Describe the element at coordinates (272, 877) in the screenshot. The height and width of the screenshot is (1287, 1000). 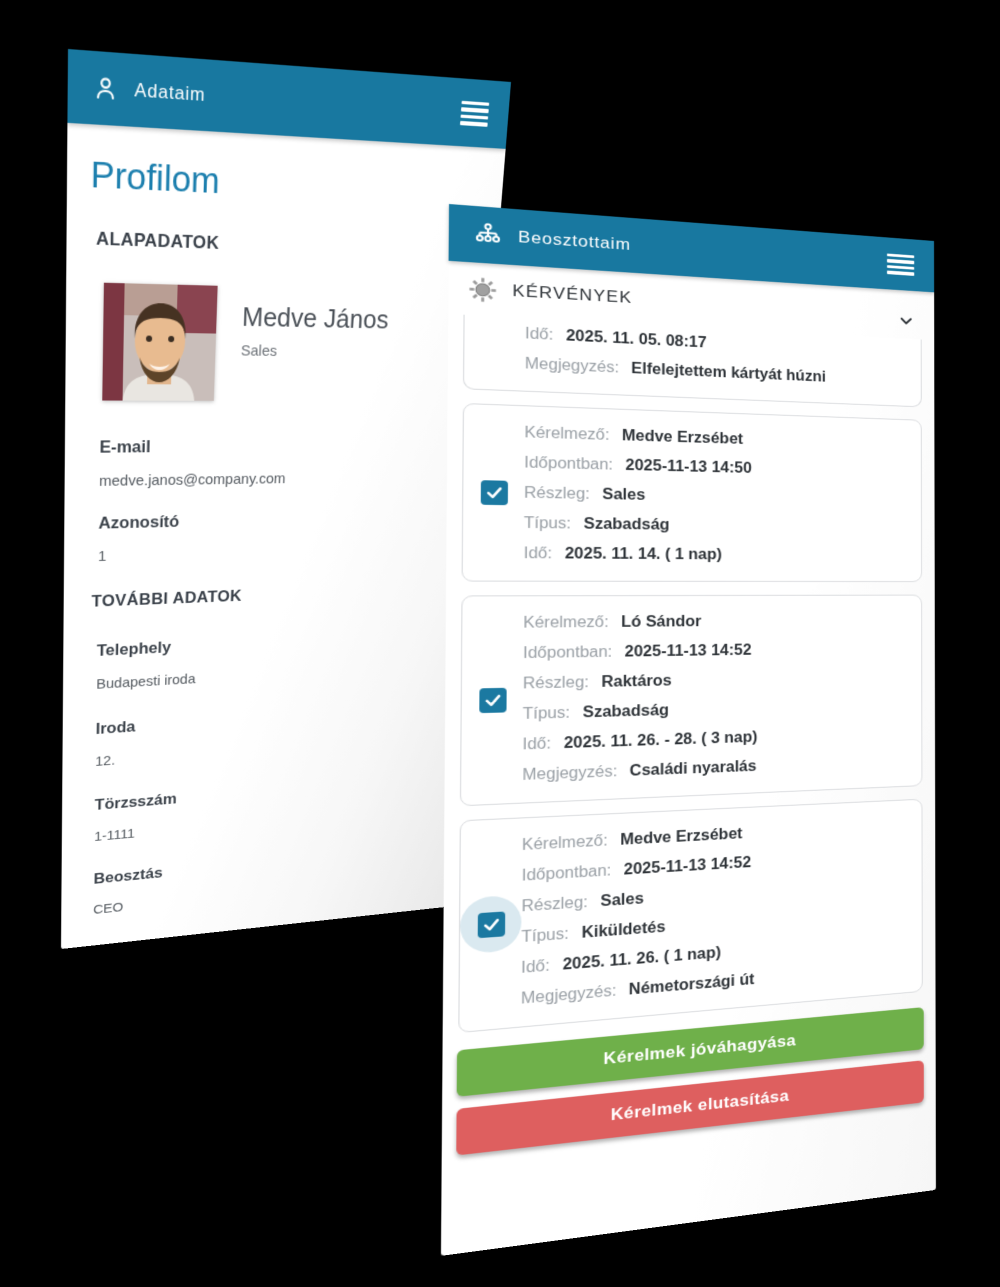
I see `profile-field: Beosztás CEO` at that location.